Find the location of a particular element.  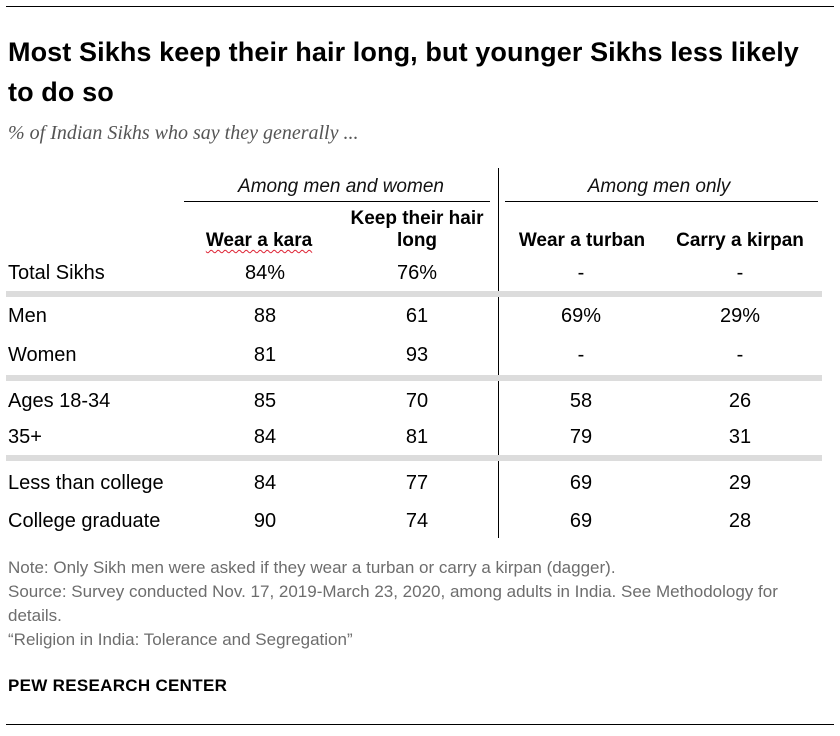

row-label: Total Sikhs is located at coordinates (56, 273).